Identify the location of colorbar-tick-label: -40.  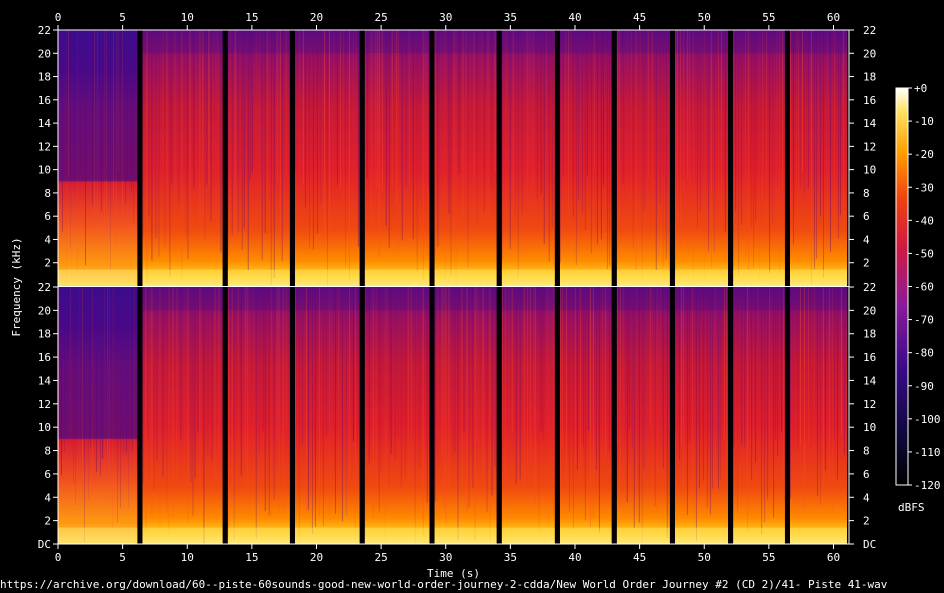
(924, 220).